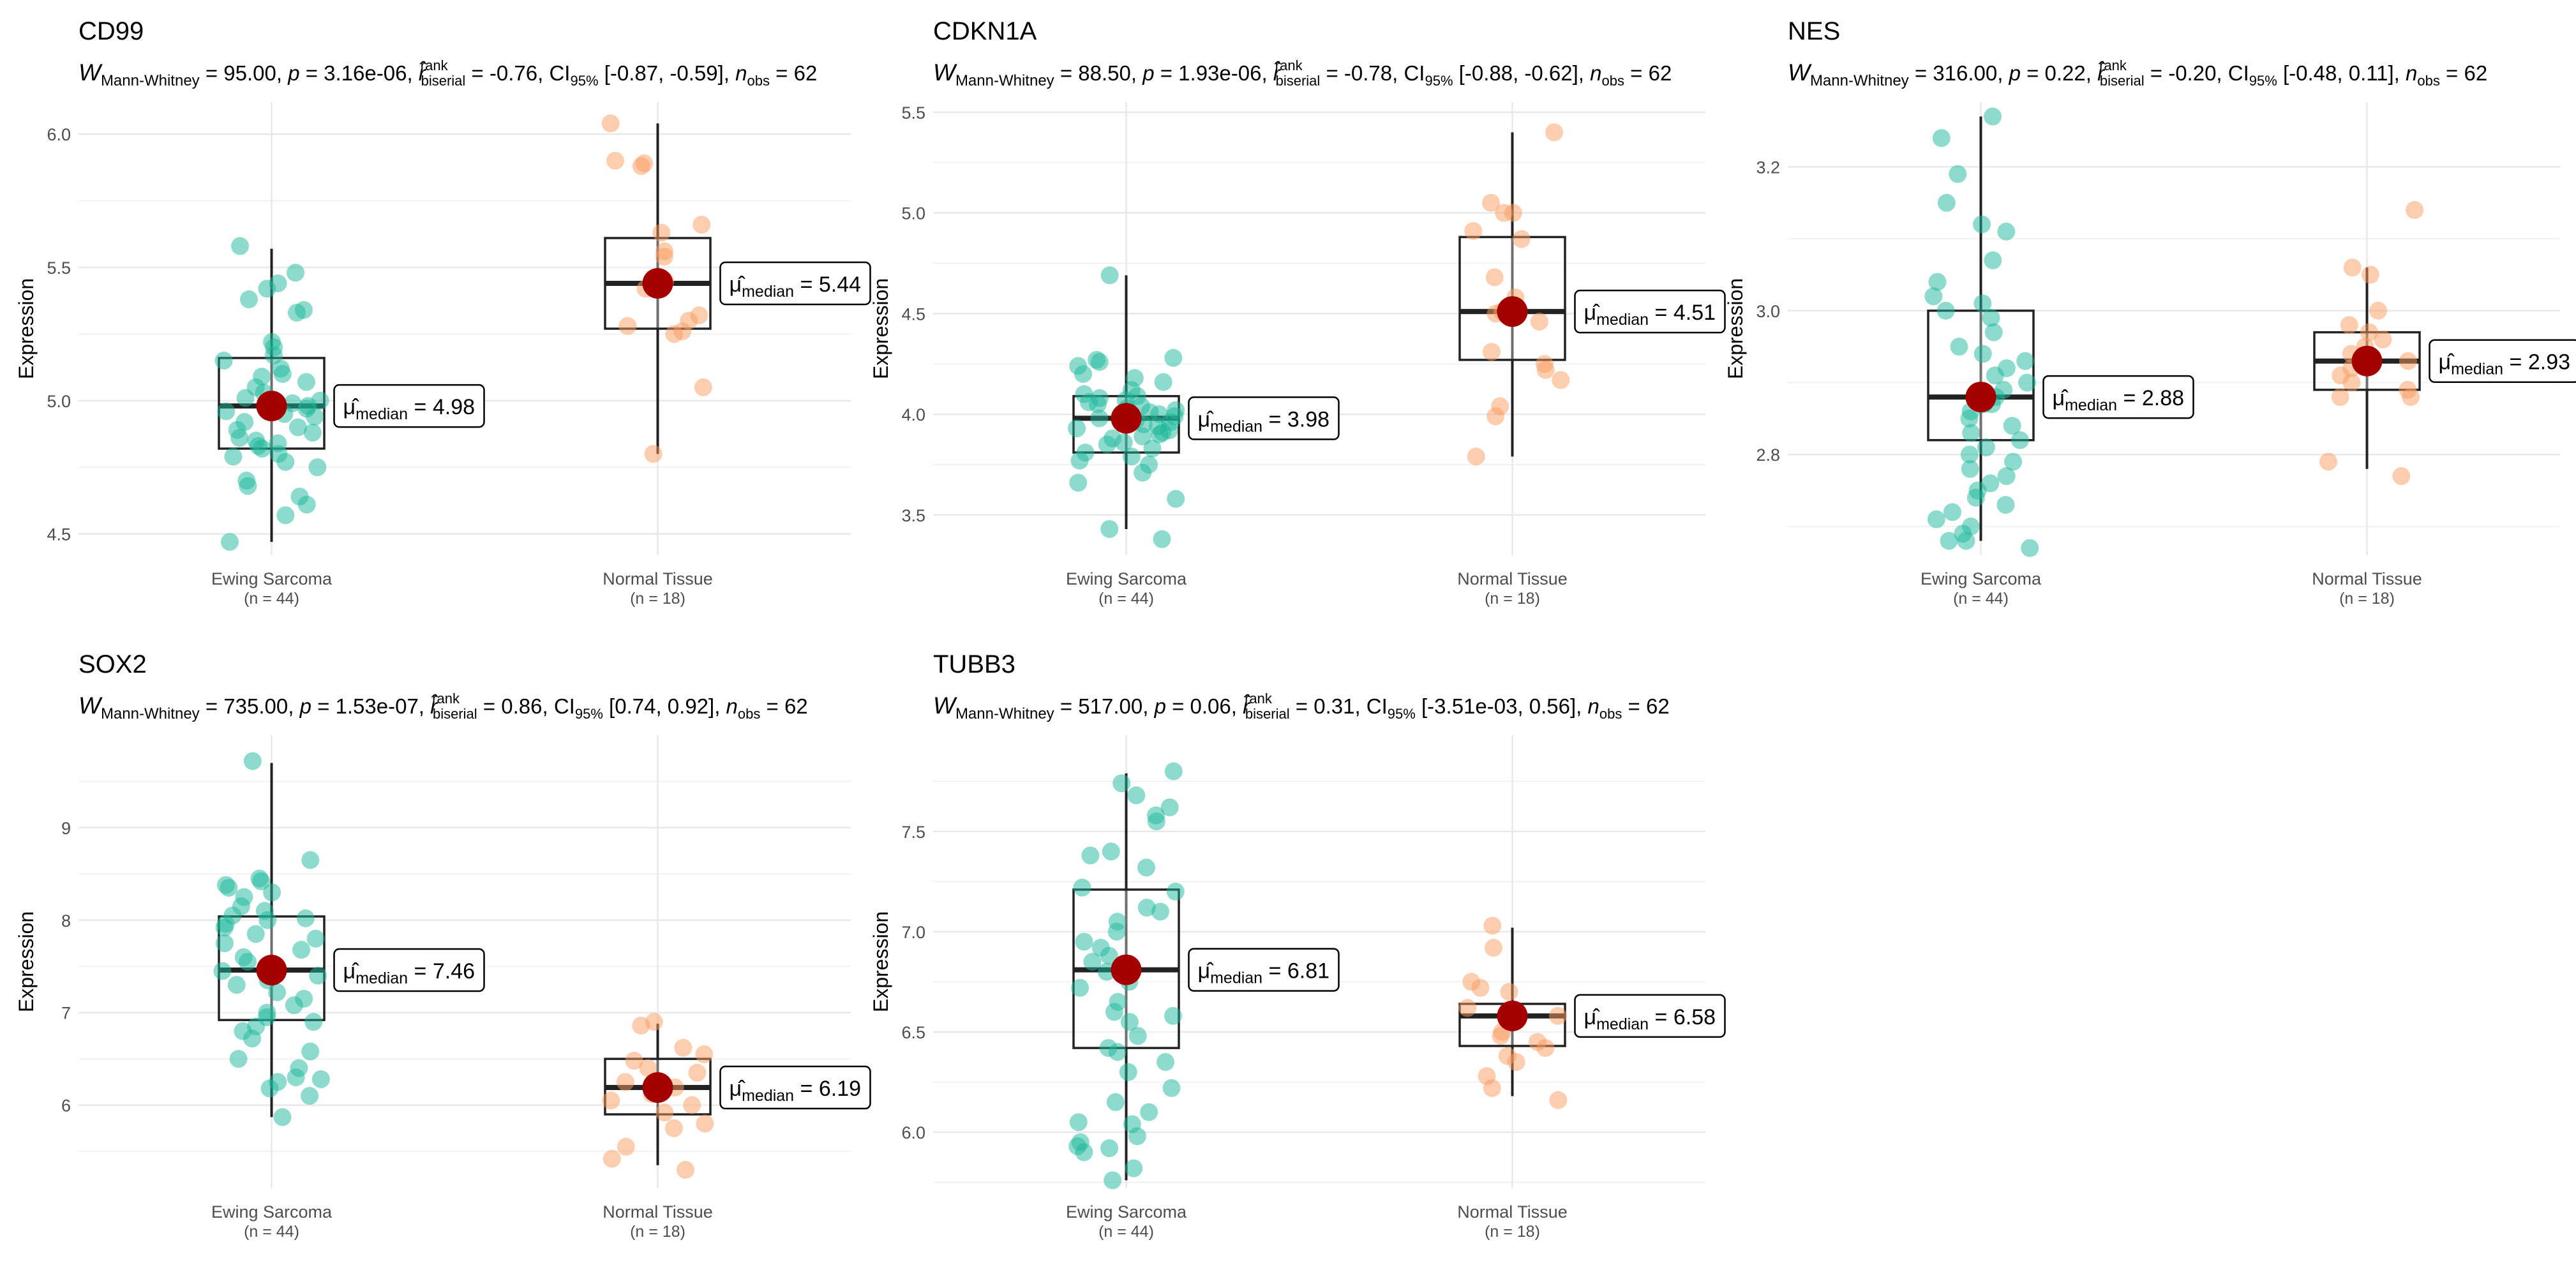 The width and height of the screenshot is (2576, 1263). What do you see at coordinates (913, 515) in the screenshot?
I see `y-tick-label: 3.5` at bounding box center [913, 515].